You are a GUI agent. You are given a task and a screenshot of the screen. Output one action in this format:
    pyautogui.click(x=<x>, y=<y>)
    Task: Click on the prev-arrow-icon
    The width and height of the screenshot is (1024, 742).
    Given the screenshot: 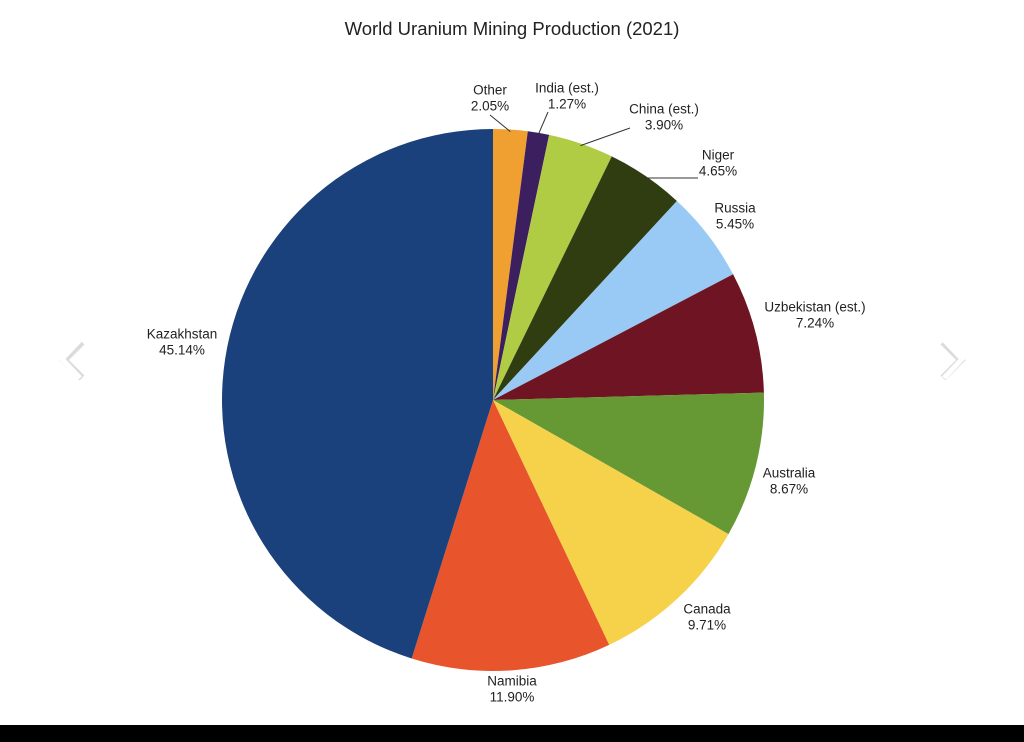 What is the action you would take?
    pyautogui.click(x=70, y=359)
    